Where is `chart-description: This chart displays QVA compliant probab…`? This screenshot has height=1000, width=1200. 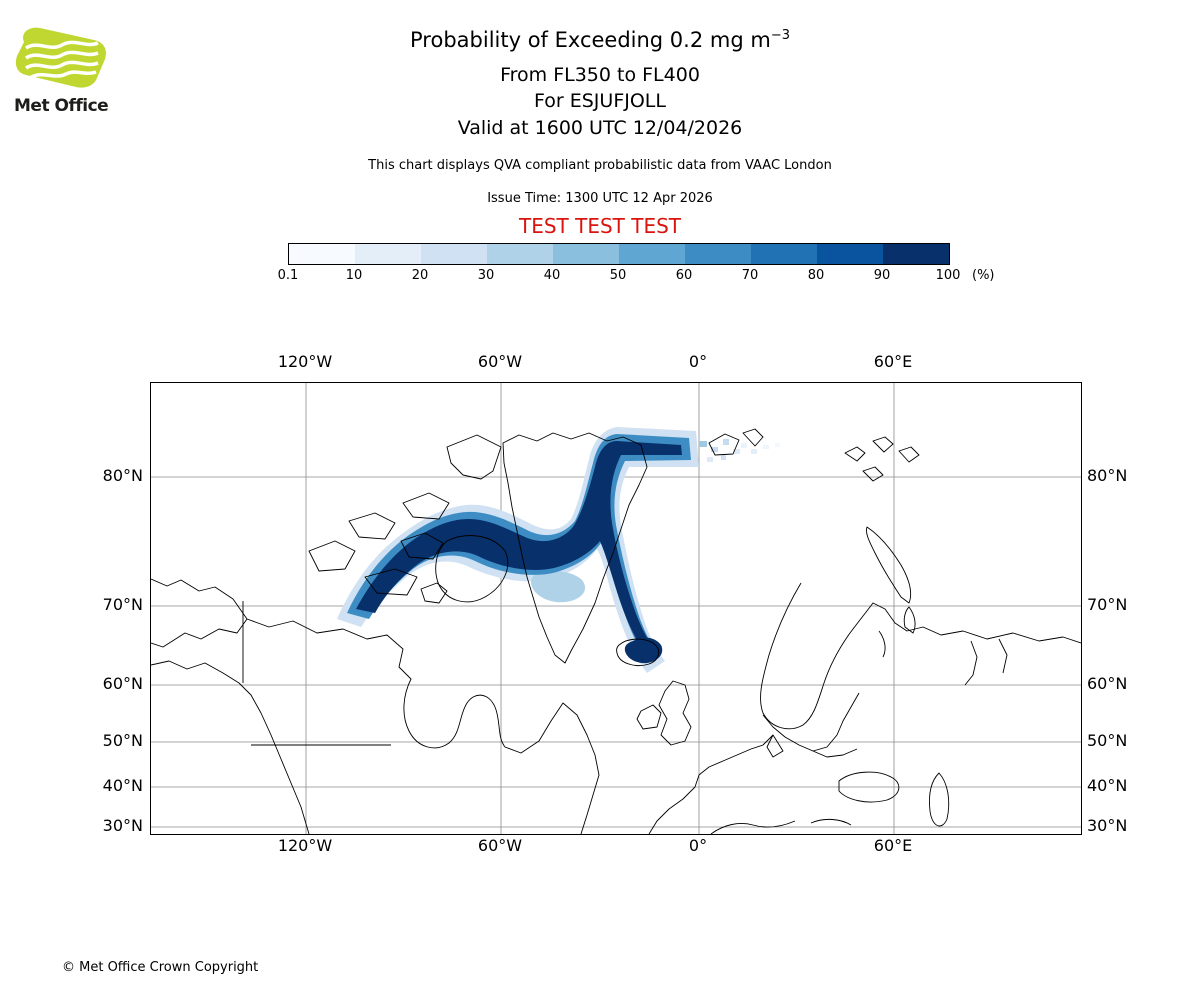
chart-description: This chart displays QVA compliant probab… is located at coordinates (600, 165).